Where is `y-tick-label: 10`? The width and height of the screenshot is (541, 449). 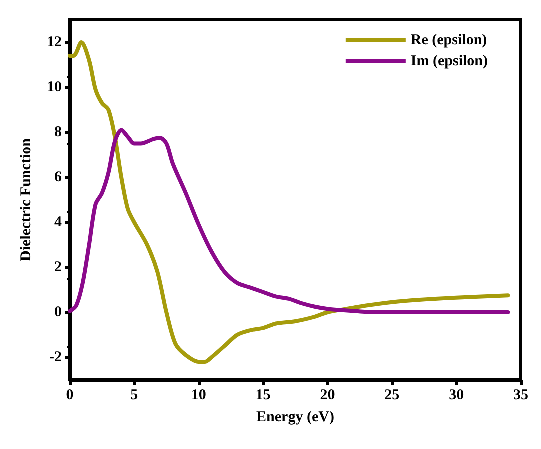
y-tick-label: 10 is located at coordinates (54, 88).